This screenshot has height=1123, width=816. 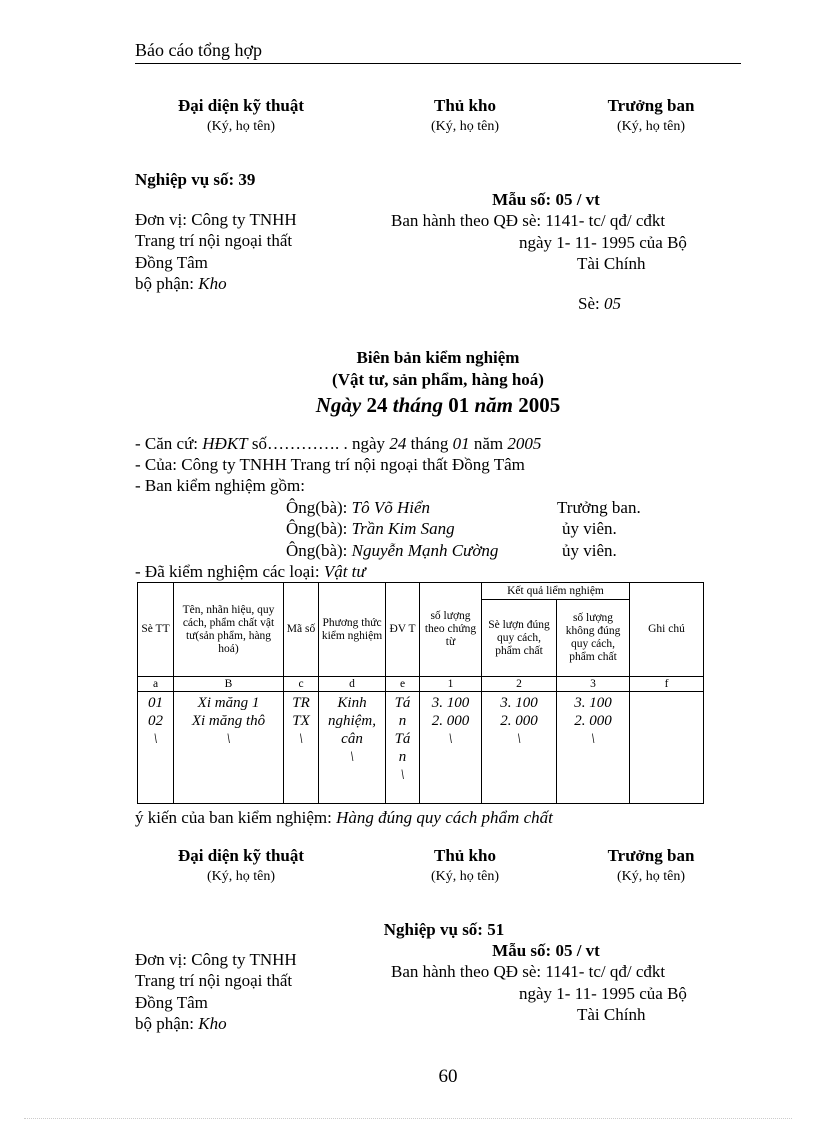 I want to click on op1-title: Nghiệp vụ số: 39, so click(x=195, y=179).